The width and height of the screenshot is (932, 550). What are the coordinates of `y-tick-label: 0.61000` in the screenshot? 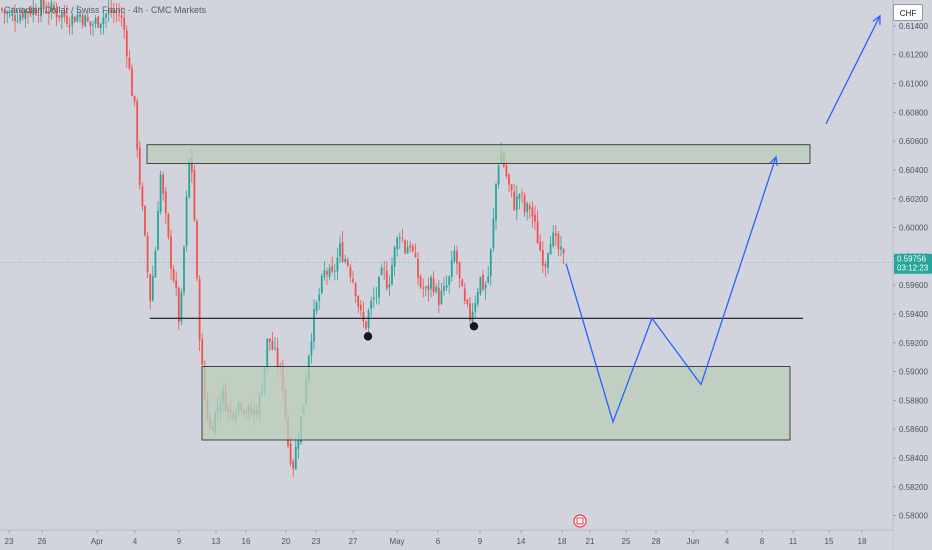 It's located at (913, 84).